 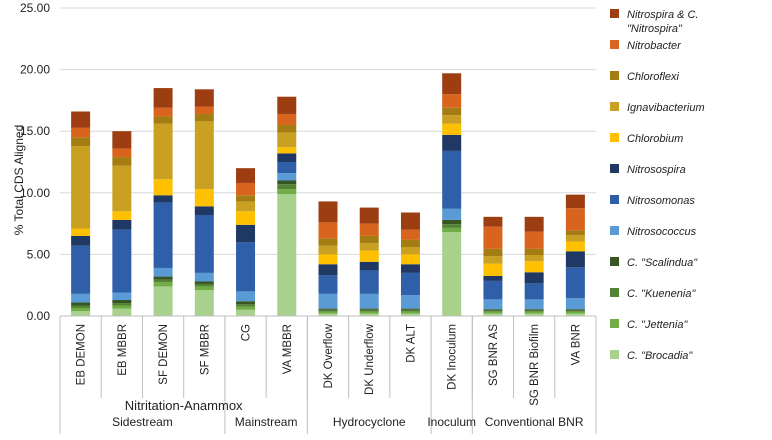 I want to click on x-category-label: CG, so click(x=247, y=332).